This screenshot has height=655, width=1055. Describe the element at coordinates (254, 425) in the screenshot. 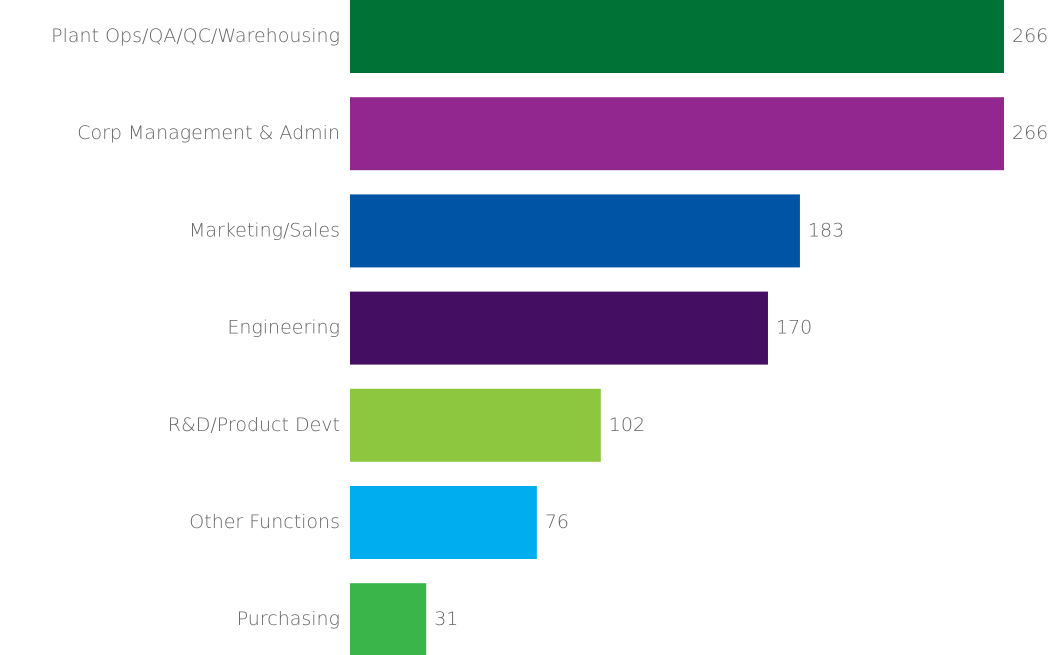

I see `category-label: R&D/Product Devt` at that location.